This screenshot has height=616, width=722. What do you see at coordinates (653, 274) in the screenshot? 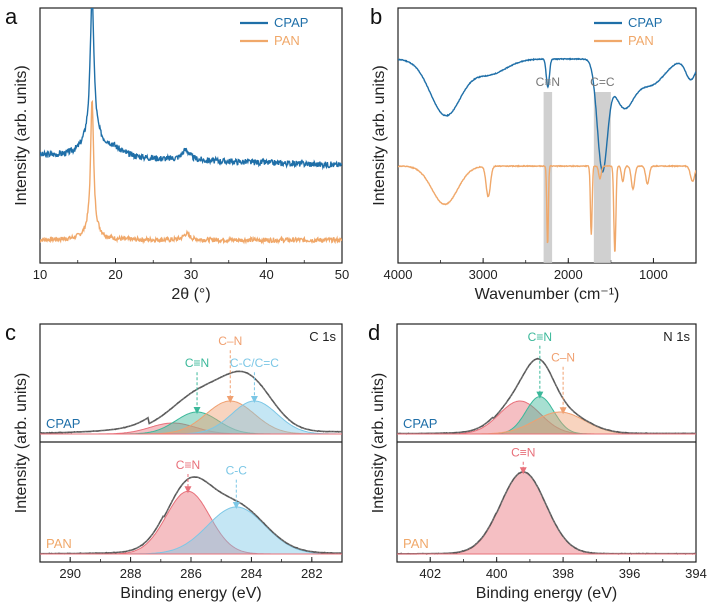
I see `x-tick-label: 1000` at bounding box center [653, 274].